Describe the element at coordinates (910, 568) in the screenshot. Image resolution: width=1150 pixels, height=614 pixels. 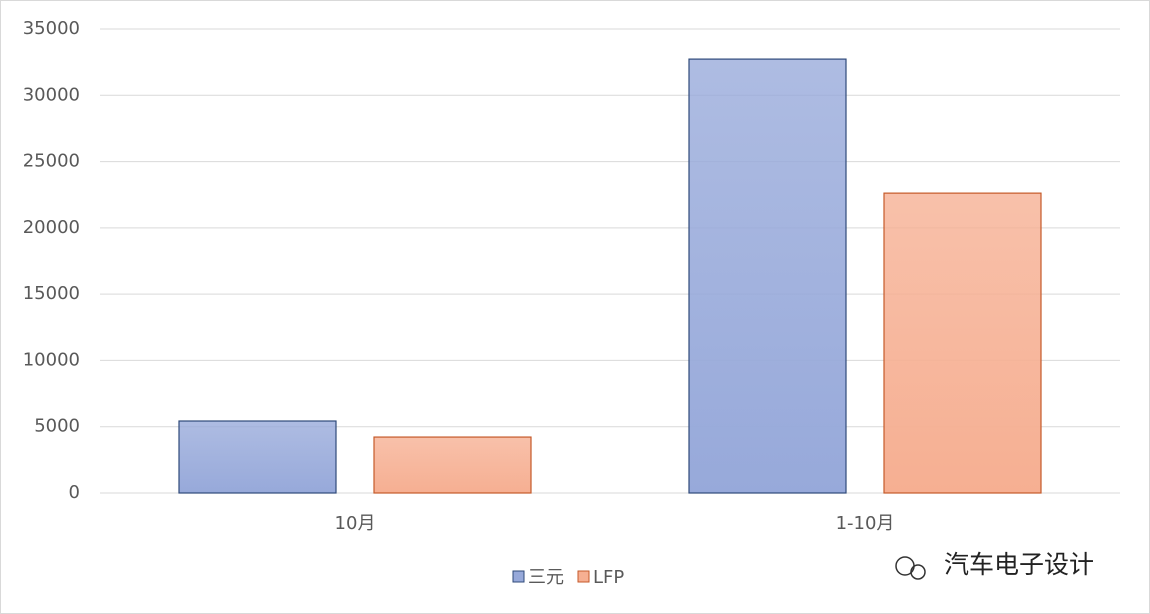
I see `watermark-icon` at that location.